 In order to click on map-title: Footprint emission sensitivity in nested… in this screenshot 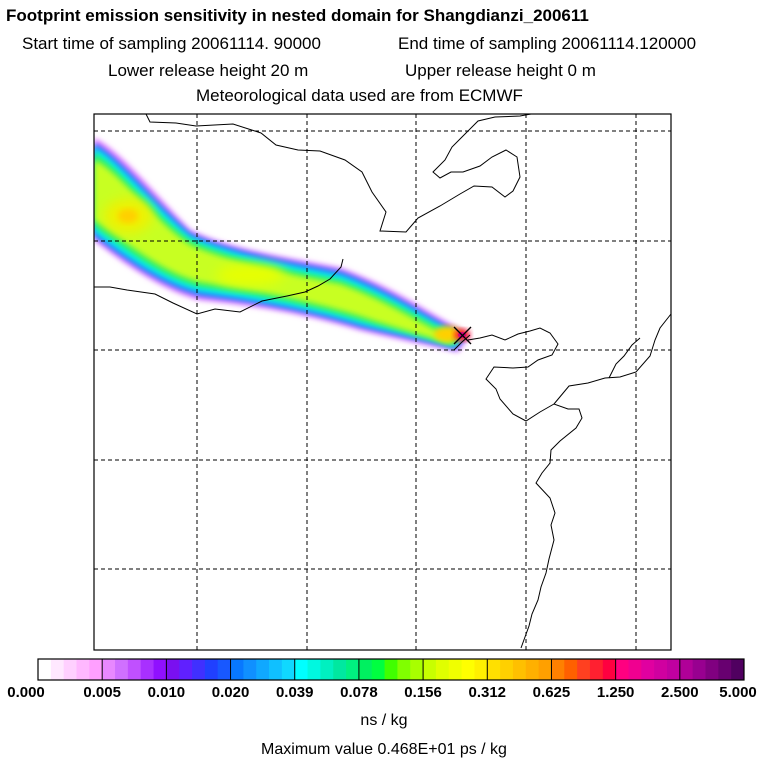, I will do `click(297, 15)`.